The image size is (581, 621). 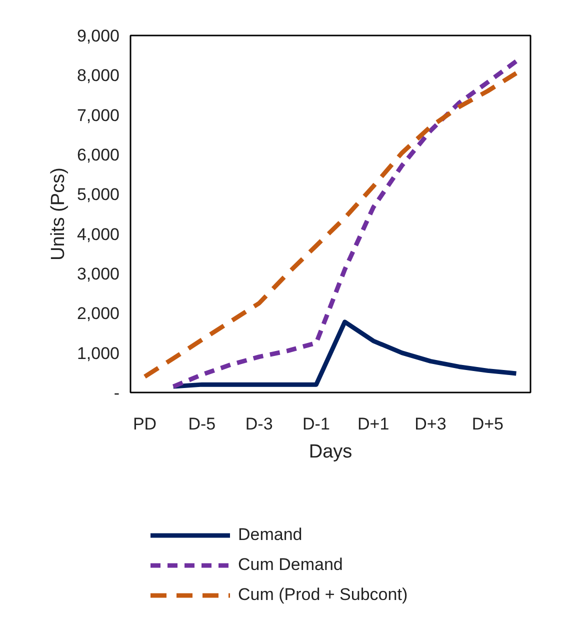 What do you see at coordinates (144, 424) in the screenshot?
I see `x-tick-label: PD` at bounding box center [144, 424].